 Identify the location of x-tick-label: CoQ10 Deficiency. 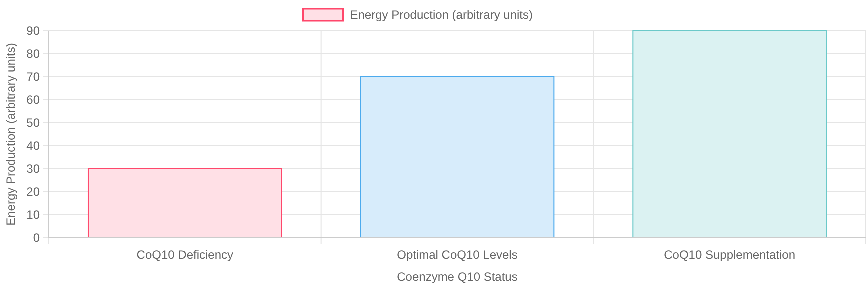
(185, 255).